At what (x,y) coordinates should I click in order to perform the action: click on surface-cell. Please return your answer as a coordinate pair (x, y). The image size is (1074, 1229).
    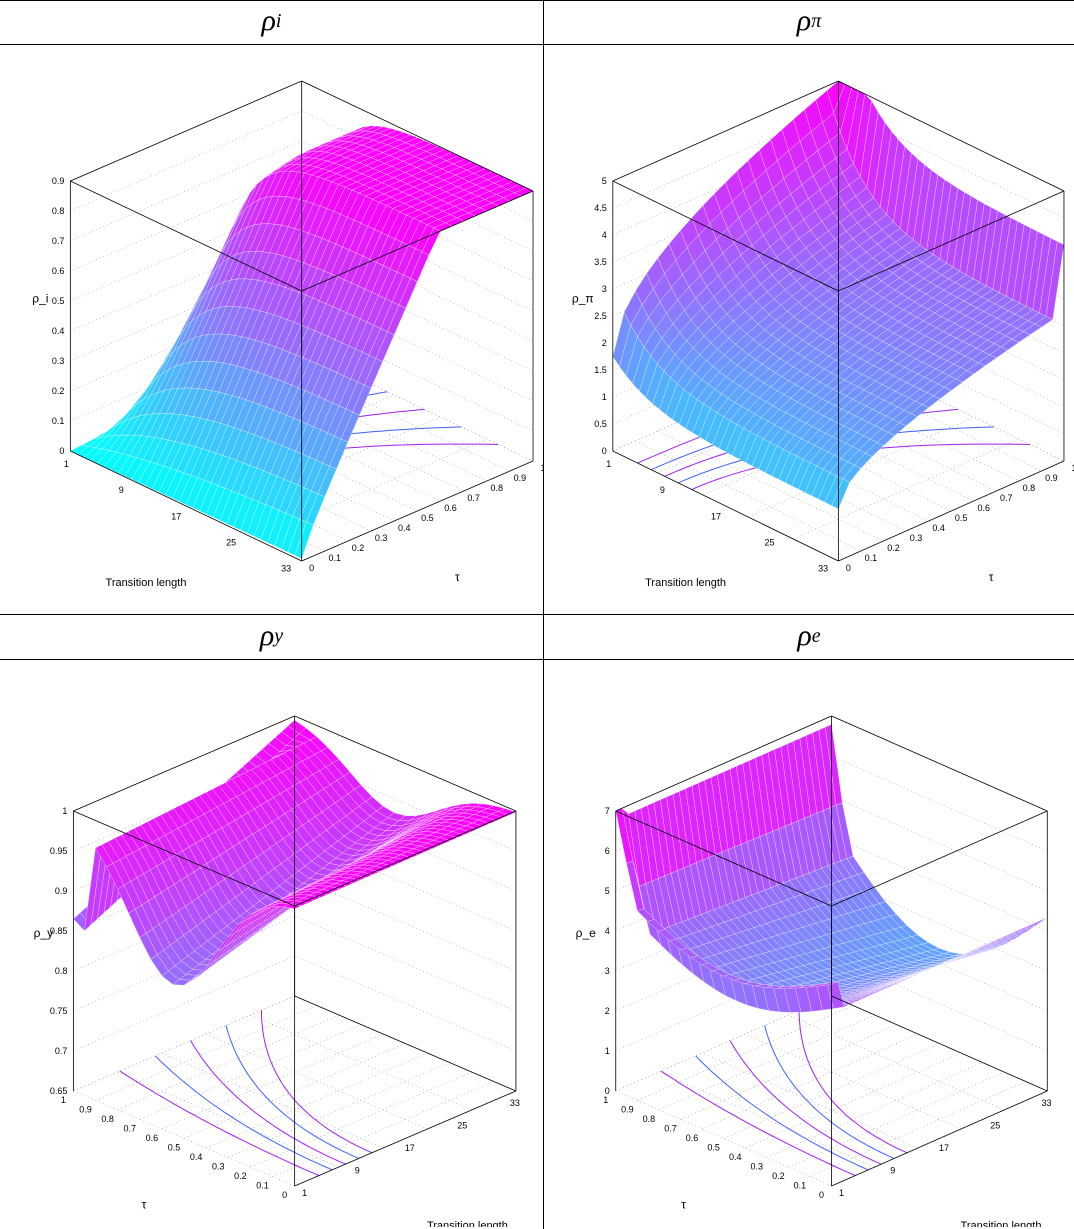
    Looking at the image, I should click on (304, 540).